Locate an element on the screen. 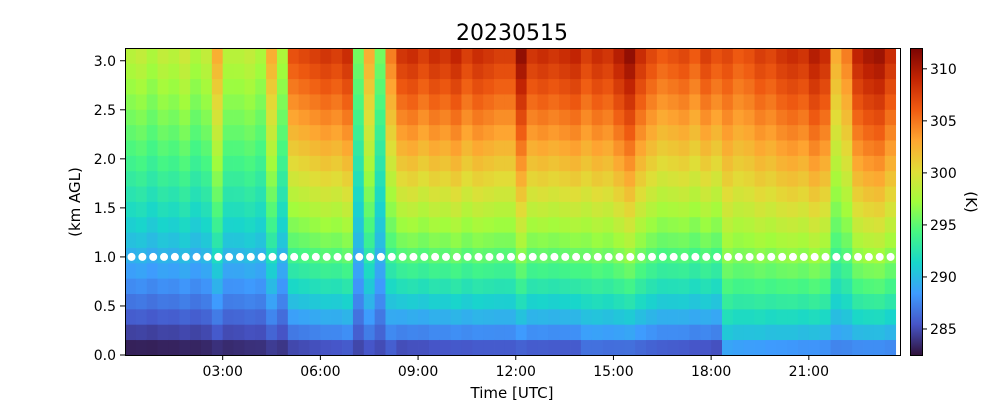 Image resolution: width=1000 pixels, height=400 pixels. colorbar-tick-label: 295 is located at coordinates (943, 226).